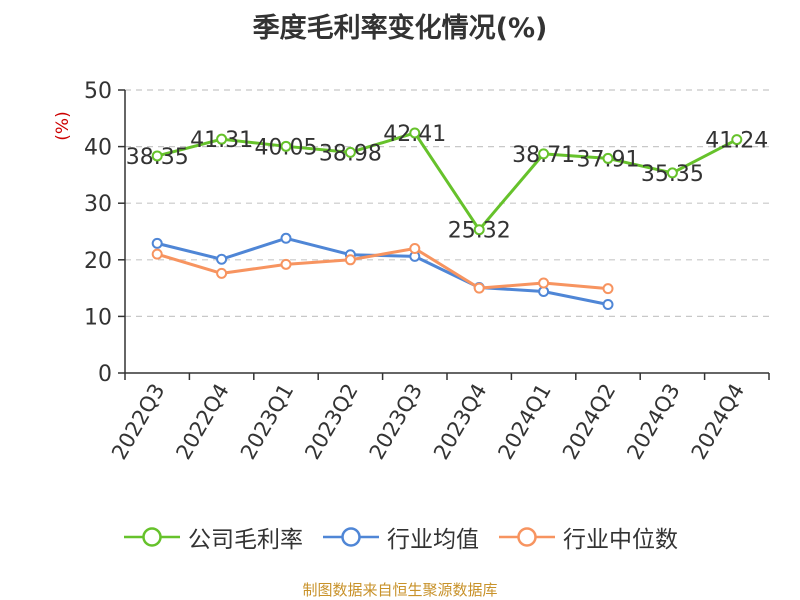 The width and height of the screenshot is (800, 600). What do you see at coordinates (105, 374) in the screenshot?
I see `y-tick-label: 0` at bounding box center [105, 374].